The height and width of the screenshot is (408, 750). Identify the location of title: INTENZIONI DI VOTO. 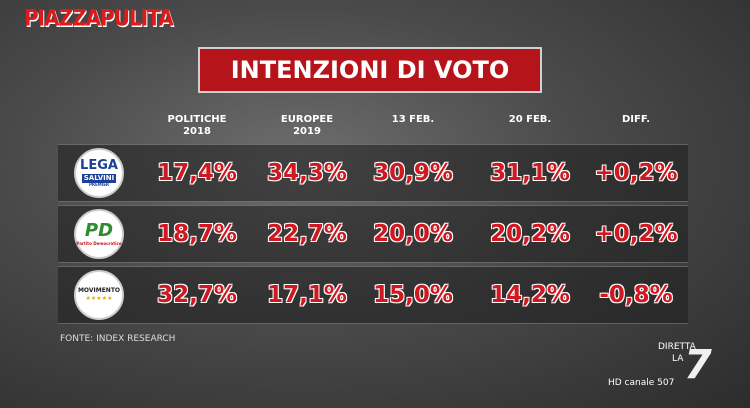
(370, 70).